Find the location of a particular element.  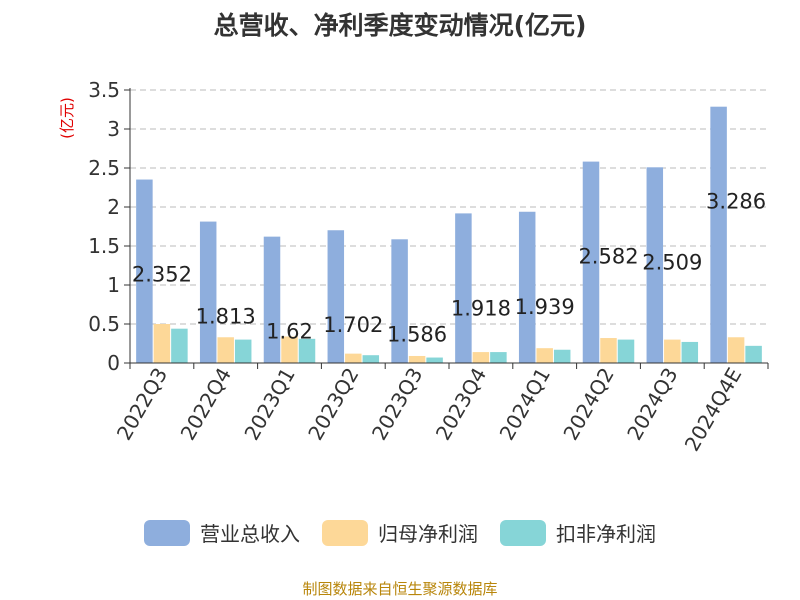

x-tick-label: 2023Q2 is located at coordinates (333, 404).